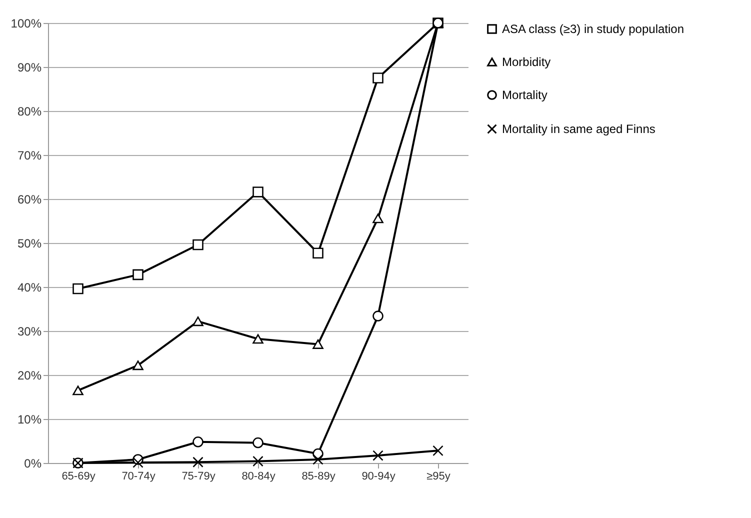 This screenshot has height=518, width=751. Describe the element at coordinates (593, 29) in the screenshot. I see `legend-label: ASA class (≥3) in study population` at that location.